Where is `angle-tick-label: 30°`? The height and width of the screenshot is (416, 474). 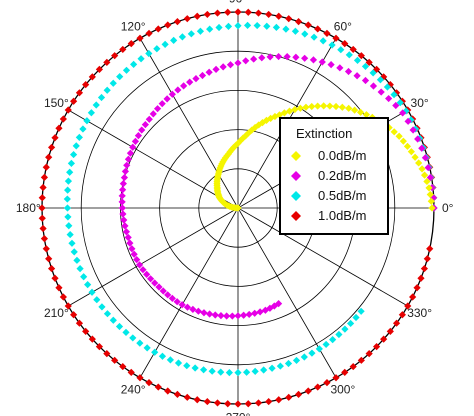 angle-tick-label: 30° is located at coordinates (420, 103).